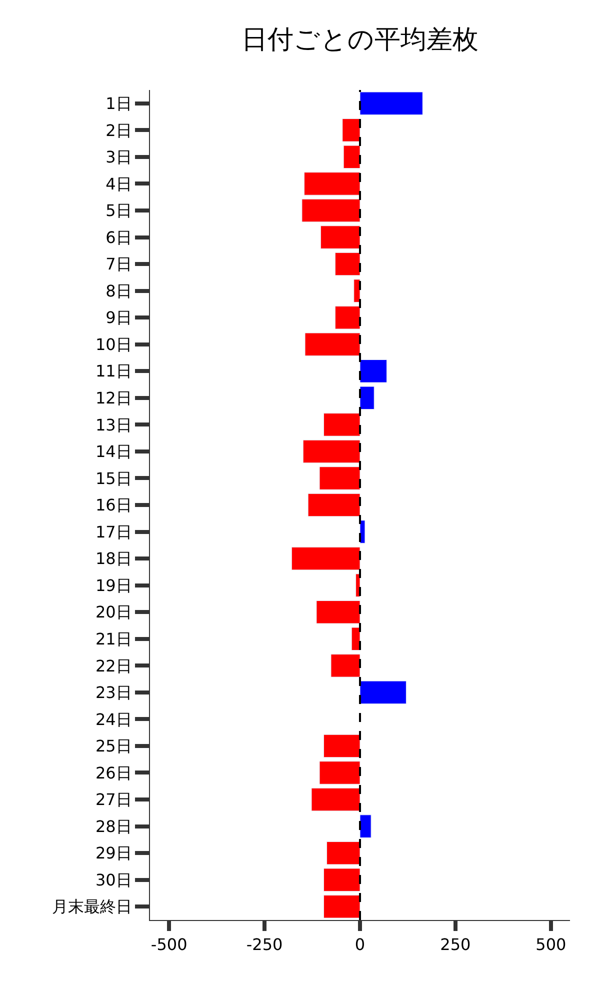 This screenshot has width=600, height=1000. I want to click on x-tick-label: 0, so click(360, 944).